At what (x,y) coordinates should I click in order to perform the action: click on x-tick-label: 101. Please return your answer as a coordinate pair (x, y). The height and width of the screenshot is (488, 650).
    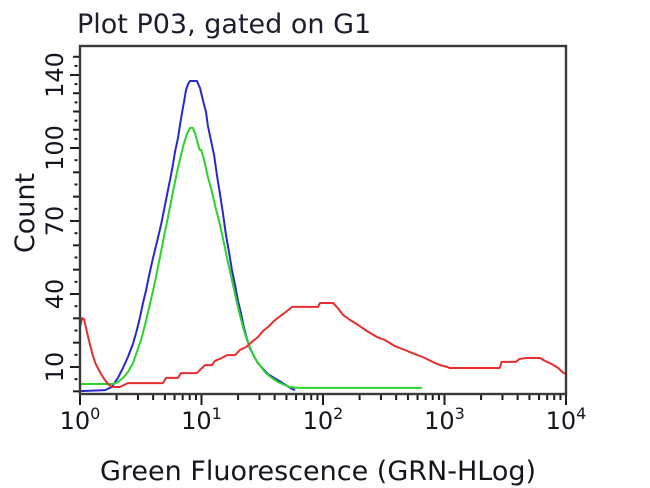
    Looking at the image, I should click on (201, 419).